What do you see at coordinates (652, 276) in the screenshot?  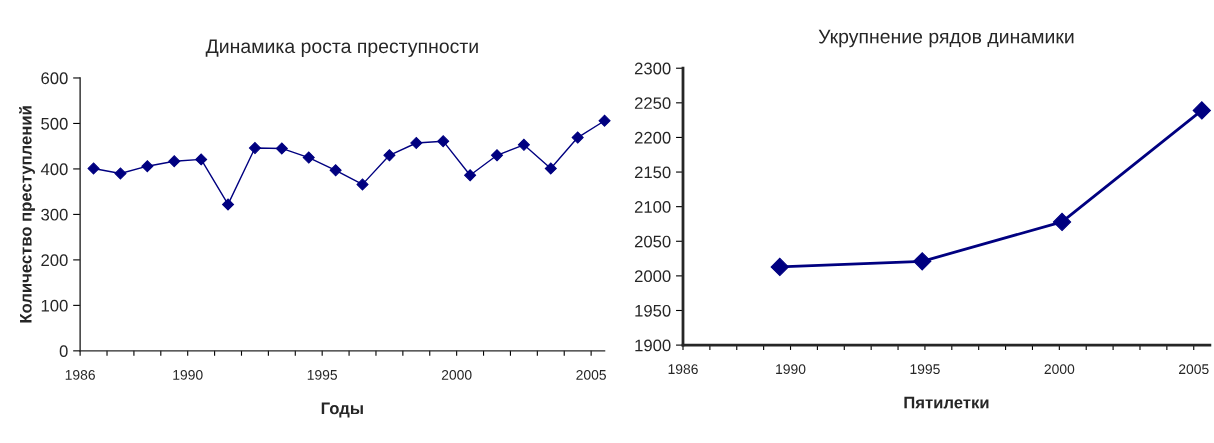 I see `y-tick-label: 2000` at bounding box center [652, 276].